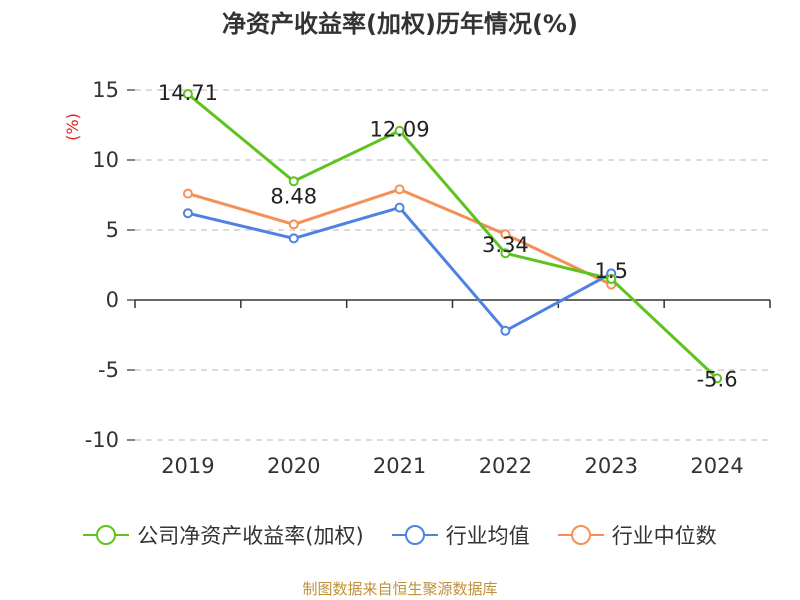 Image resolution: width=800 pixels, height=600 pixels. What do you see at coordinates (106, 535) in the screenshot?
I see `legend-swatch-company` at bounding box center [106, 535].